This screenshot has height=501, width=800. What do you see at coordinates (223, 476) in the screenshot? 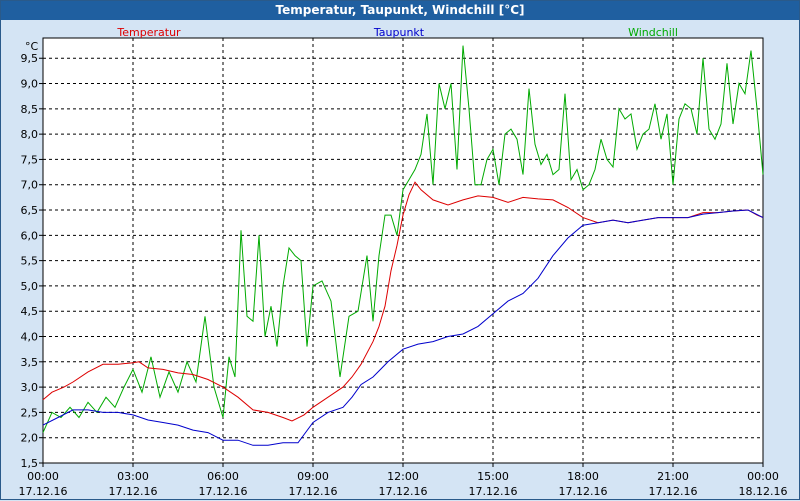
I see `x-tick-time-label: 06:00` at bounding box center [223, 476].